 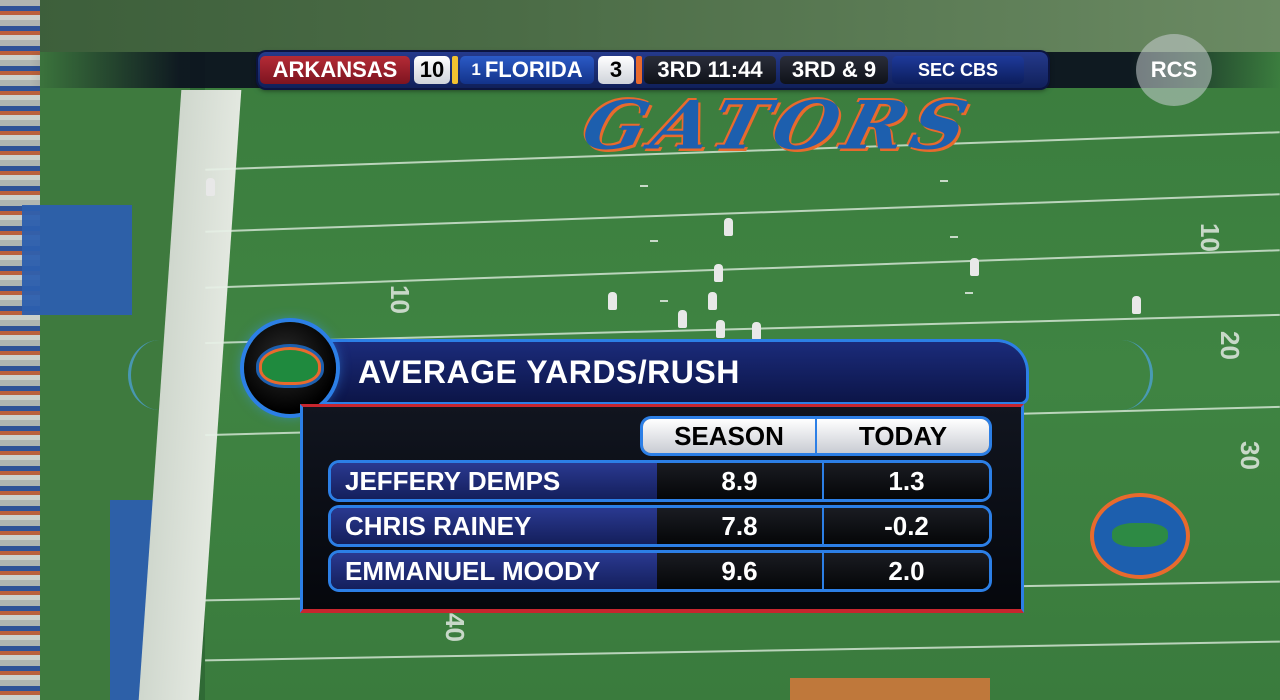 What do you see at coordinates (639, 70) in the screenshot?
I see `possession-accent` at bounding box center [639, 70].